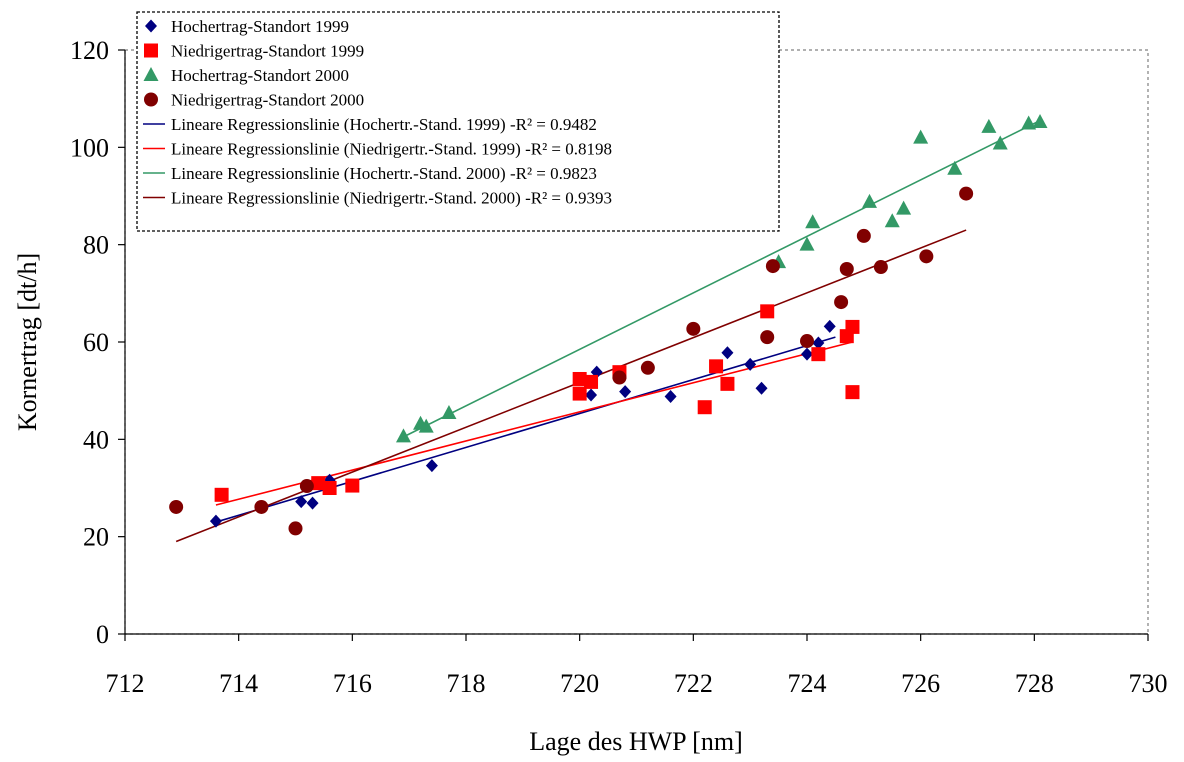 This screenshot has width=1184, height=762. Describe the element at coordinates (352, 683) in the screenshot. I see `x-tick-label: 716` at that location.